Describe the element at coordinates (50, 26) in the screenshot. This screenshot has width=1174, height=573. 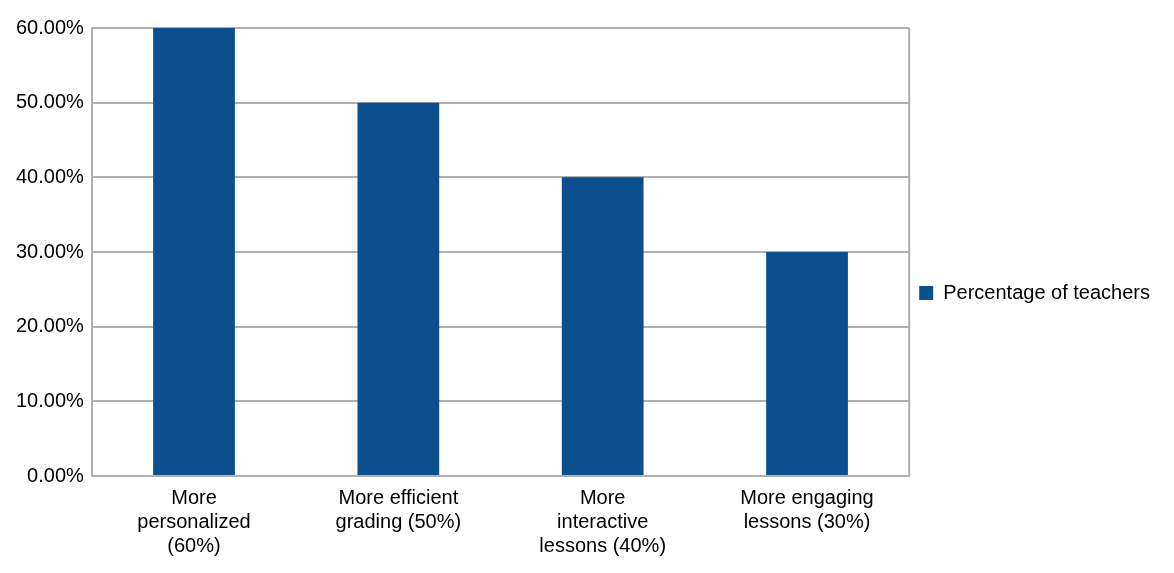
I see `y-tick-label: 60.00%` at that location.